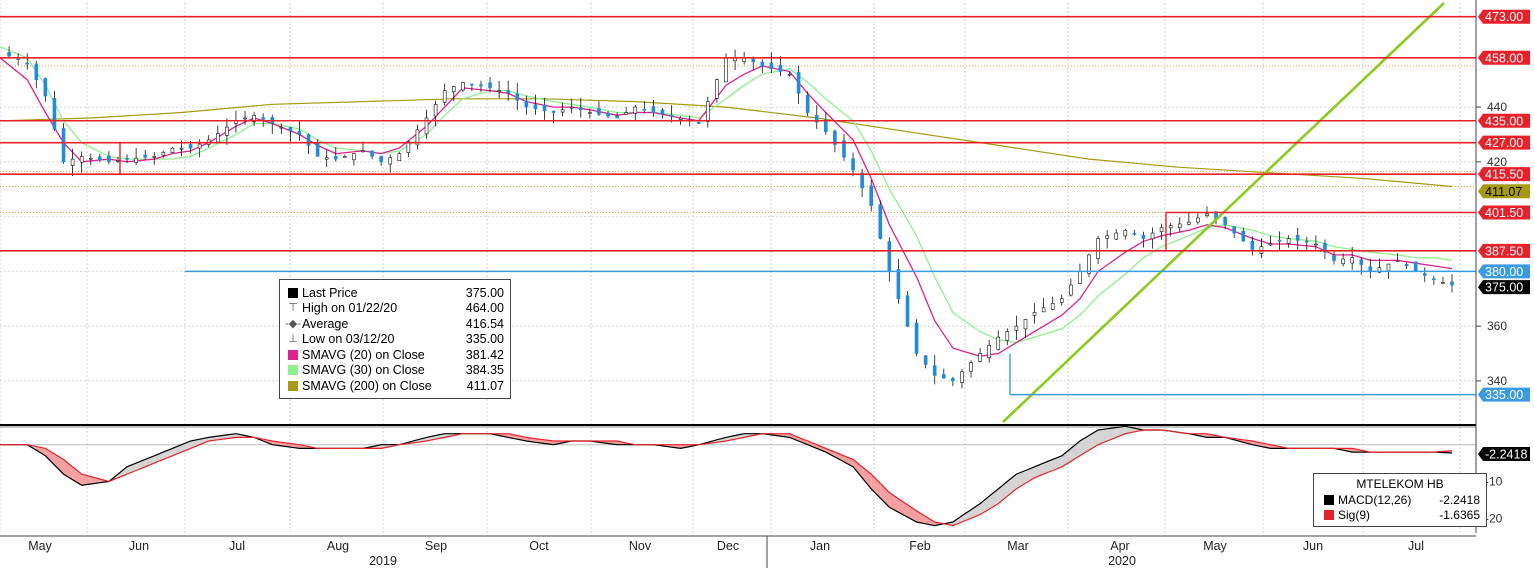 The width and height of the screenshot is (1534, 573). Describe the element at coordinates (485, 385) in the screenshot. I see `legend-value: 411.07` at that location.